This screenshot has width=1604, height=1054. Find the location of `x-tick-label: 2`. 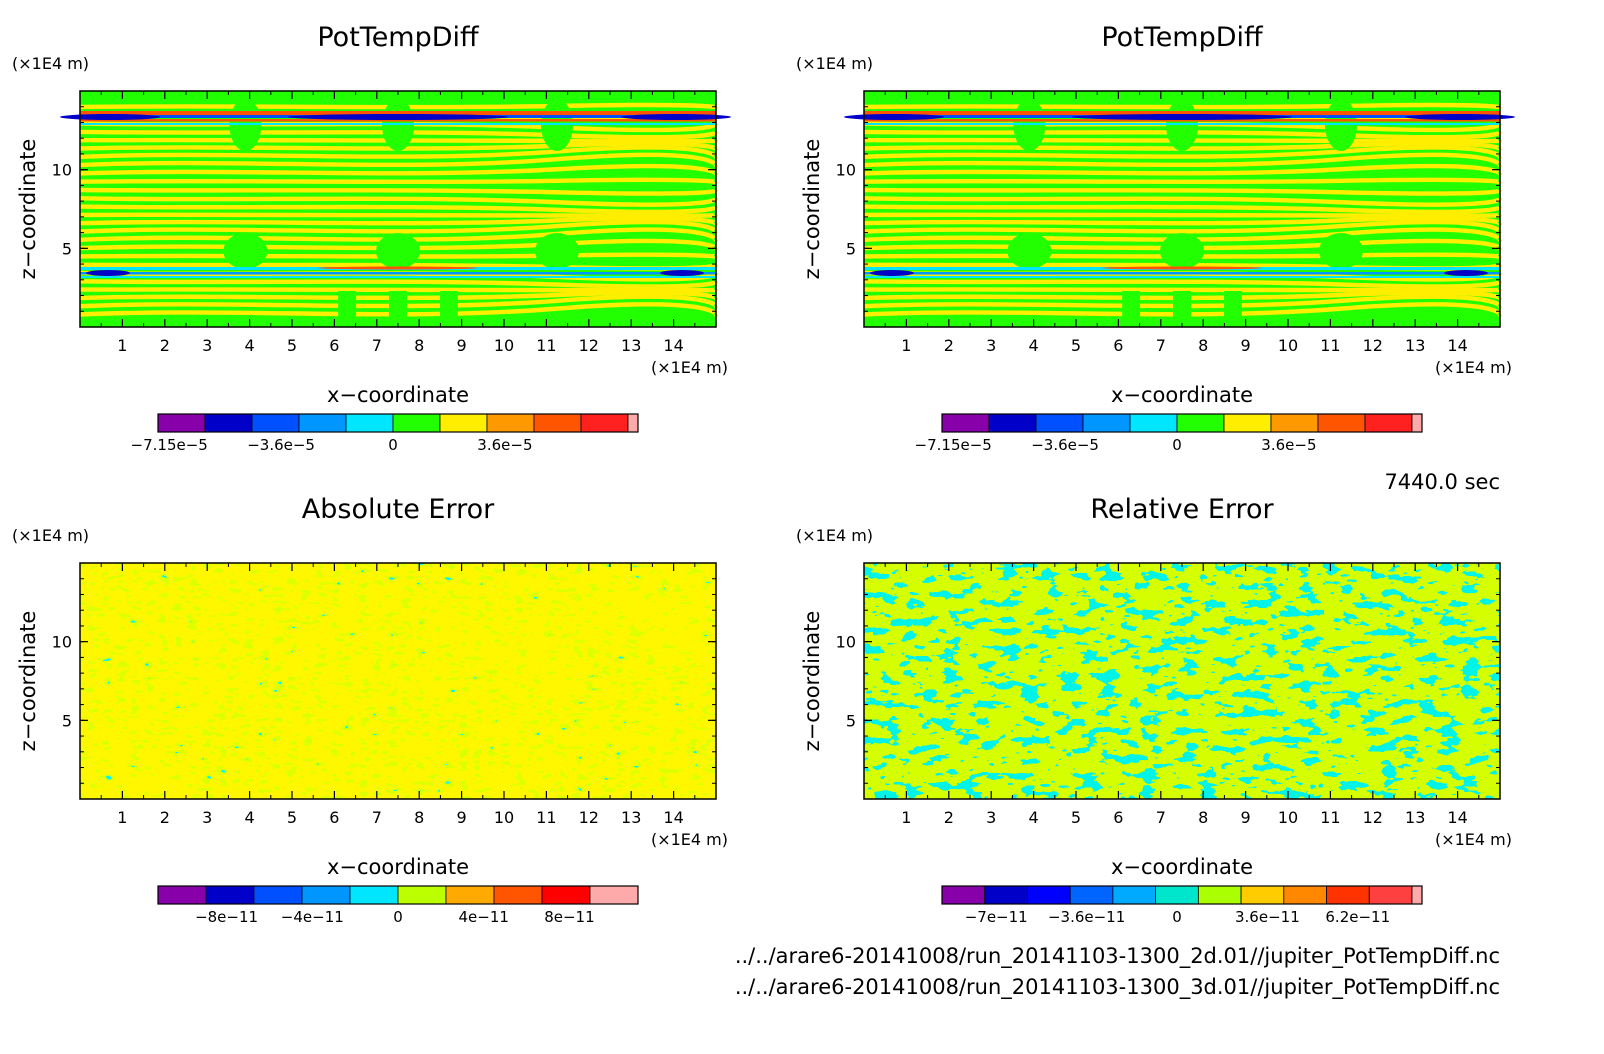

x-tick-label: 2 is located at coordinates (165, 817).